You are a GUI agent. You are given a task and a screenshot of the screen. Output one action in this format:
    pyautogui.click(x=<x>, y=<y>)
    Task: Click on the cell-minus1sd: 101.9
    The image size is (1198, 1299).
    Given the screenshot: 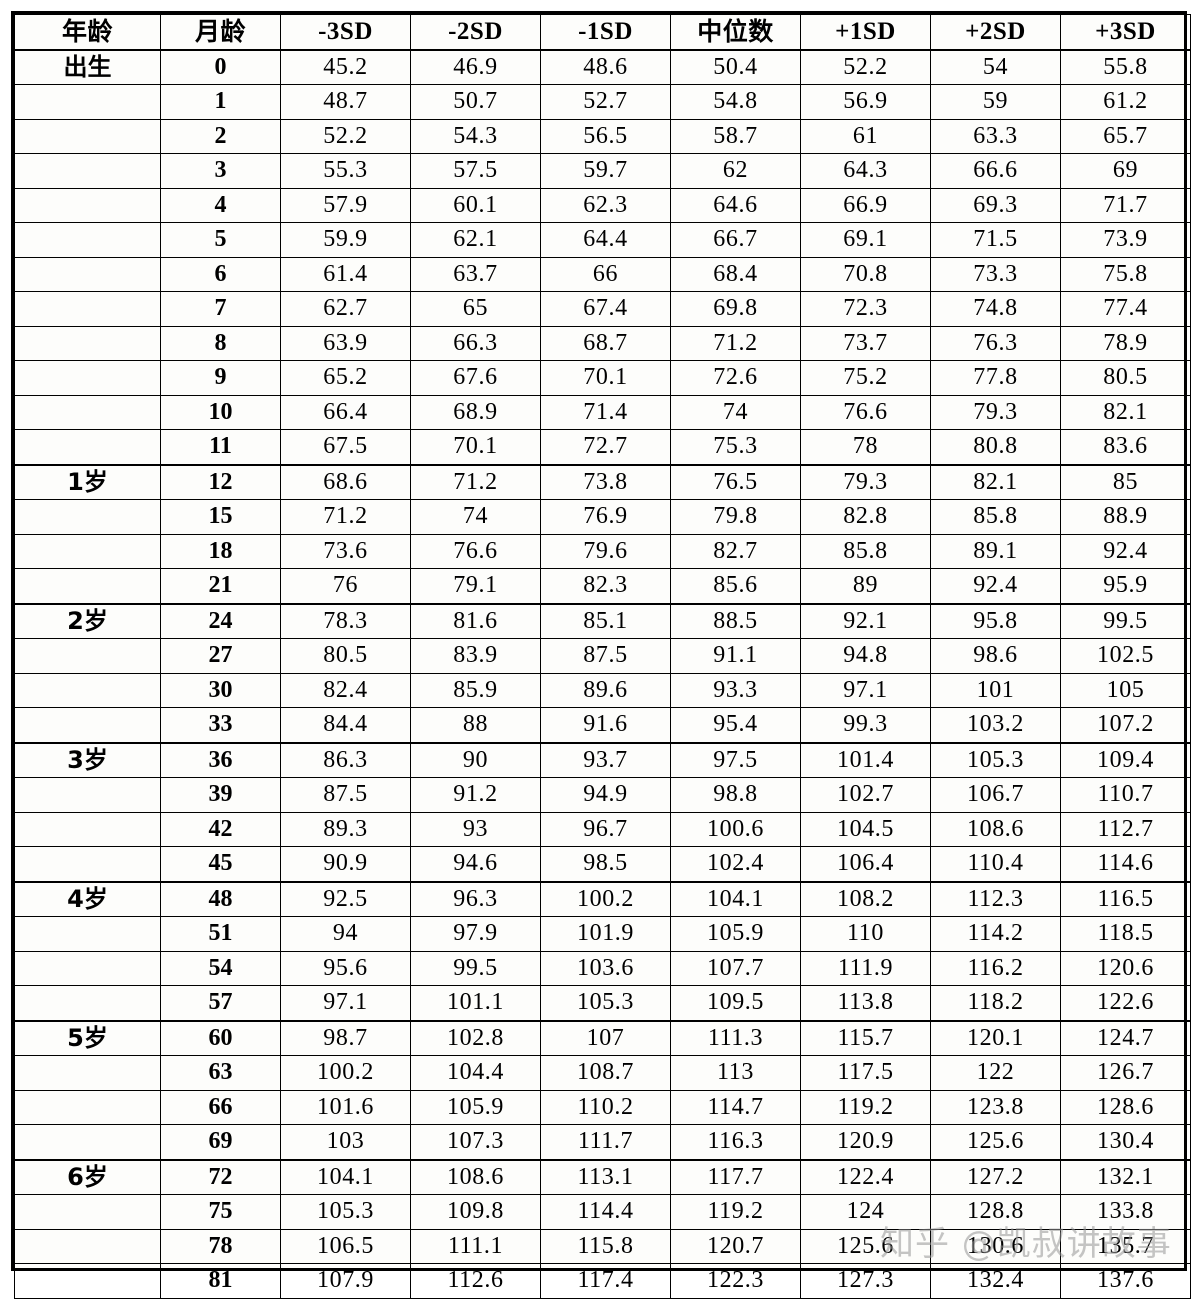 What is the action you would take?
    pyautogui.click(x=605, y=934)
    